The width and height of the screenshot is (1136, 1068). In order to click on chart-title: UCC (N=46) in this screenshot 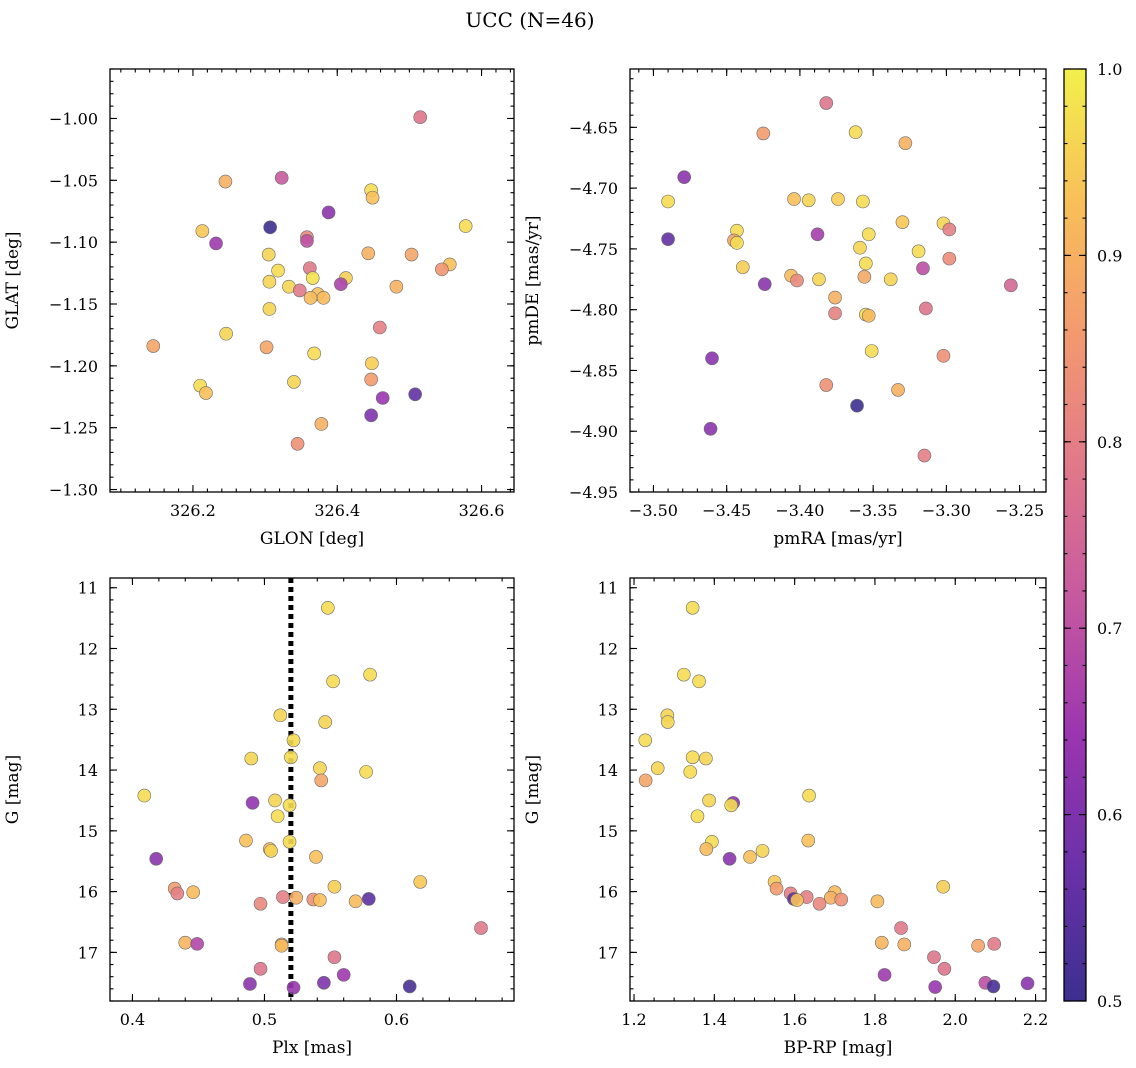, I will do `click(529, 20)`.